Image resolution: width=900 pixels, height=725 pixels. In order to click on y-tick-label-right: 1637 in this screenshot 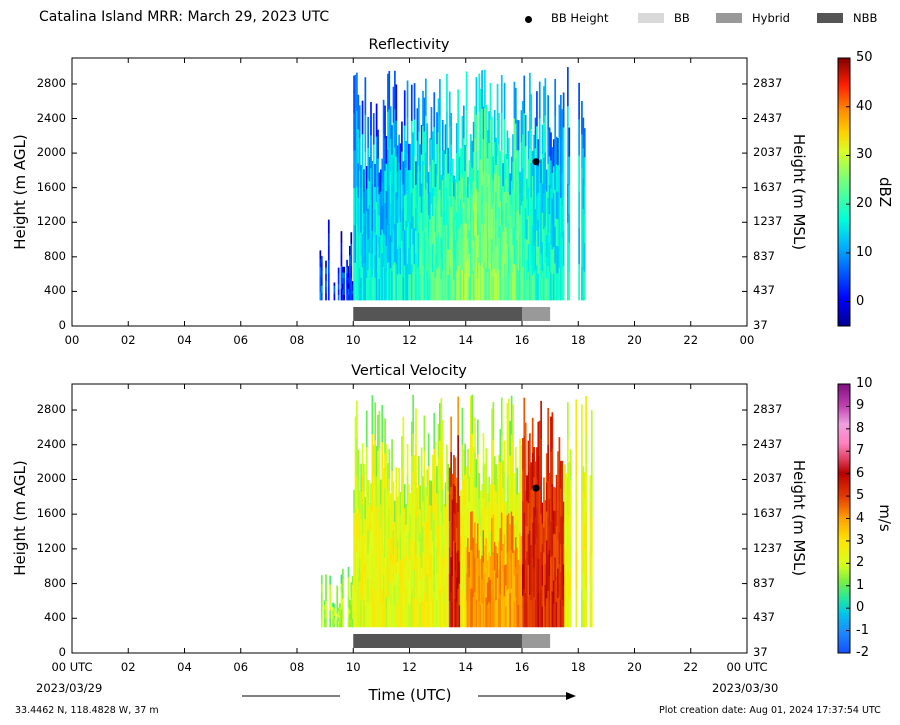, I will do `click(768, 513)`.